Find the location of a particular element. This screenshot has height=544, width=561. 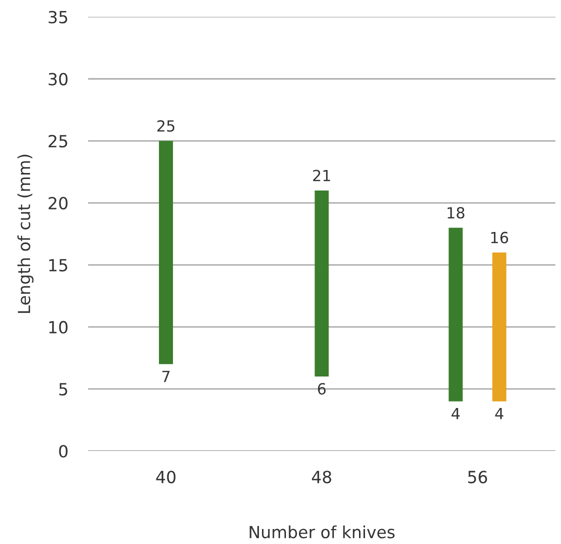

data-label: 18 is located at coordinates (456, 213).